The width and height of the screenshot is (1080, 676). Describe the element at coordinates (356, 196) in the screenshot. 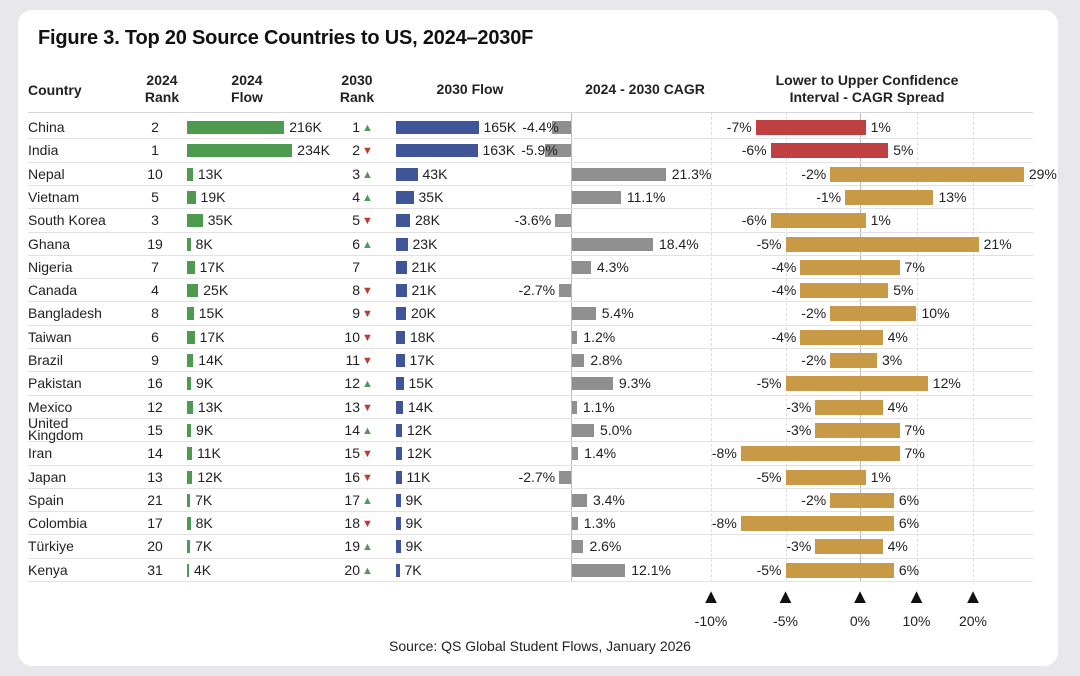

I see `rank-2030: 4` at that location.